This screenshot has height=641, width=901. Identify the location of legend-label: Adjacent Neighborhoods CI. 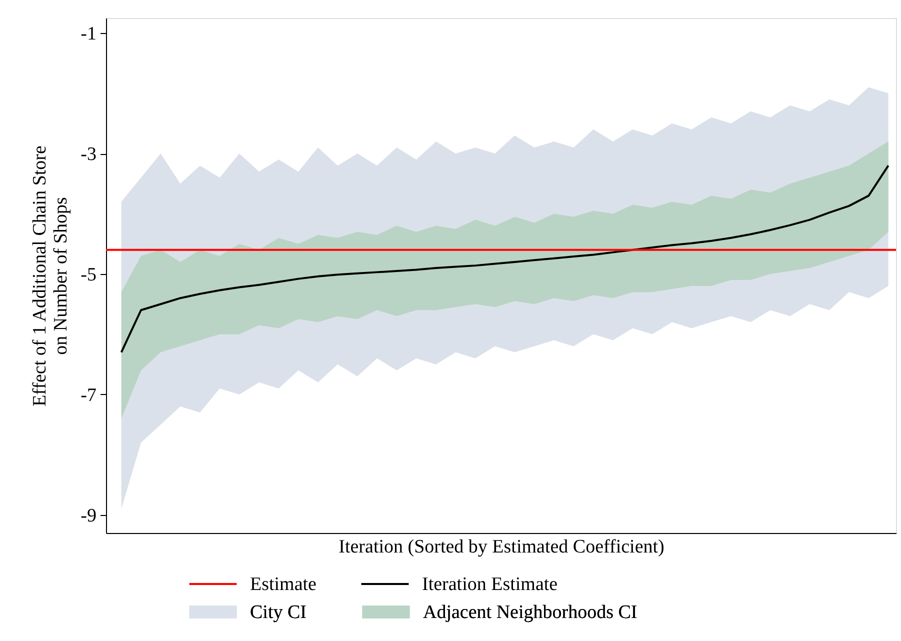
(530, 612).